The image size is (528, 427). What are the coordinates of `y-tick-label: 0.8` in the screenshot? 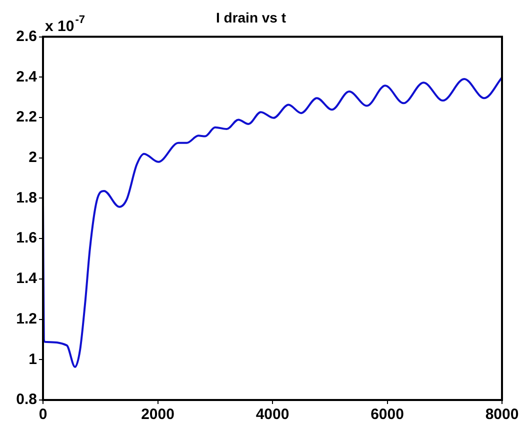 It's located at (26, 399).